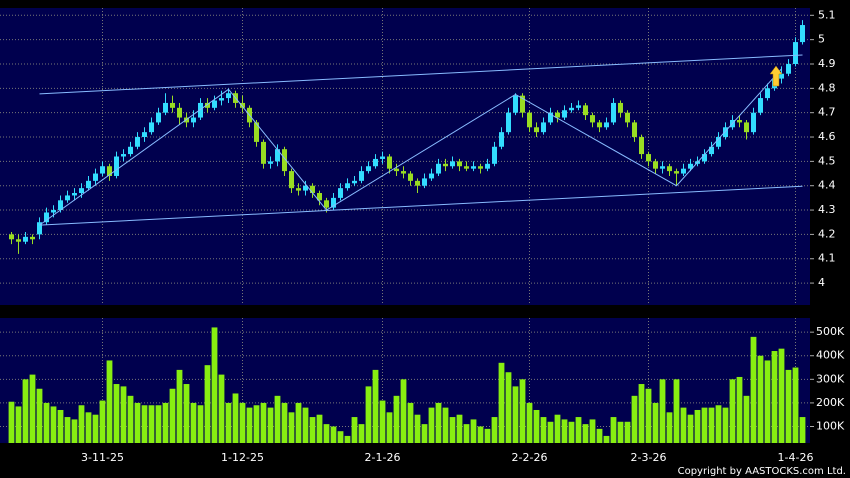 This screenshot has width=850, height=478. I want to click on y-tick-label: 4.9, so click(827, 63).